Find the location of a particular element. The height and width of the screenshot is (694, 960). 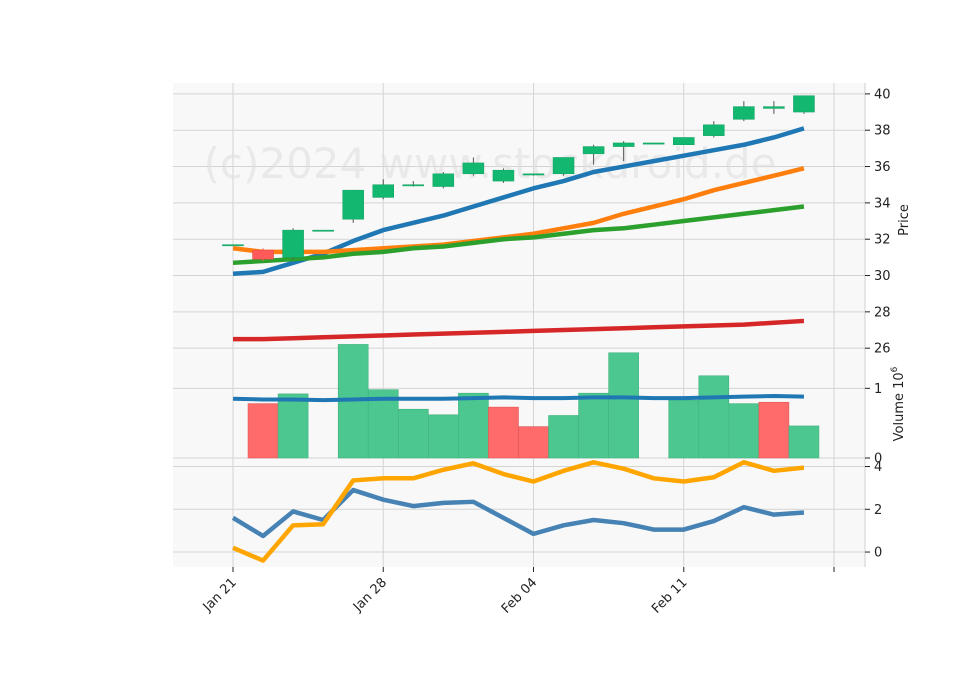

volume-ma-line is located at coordinates (518, 398).